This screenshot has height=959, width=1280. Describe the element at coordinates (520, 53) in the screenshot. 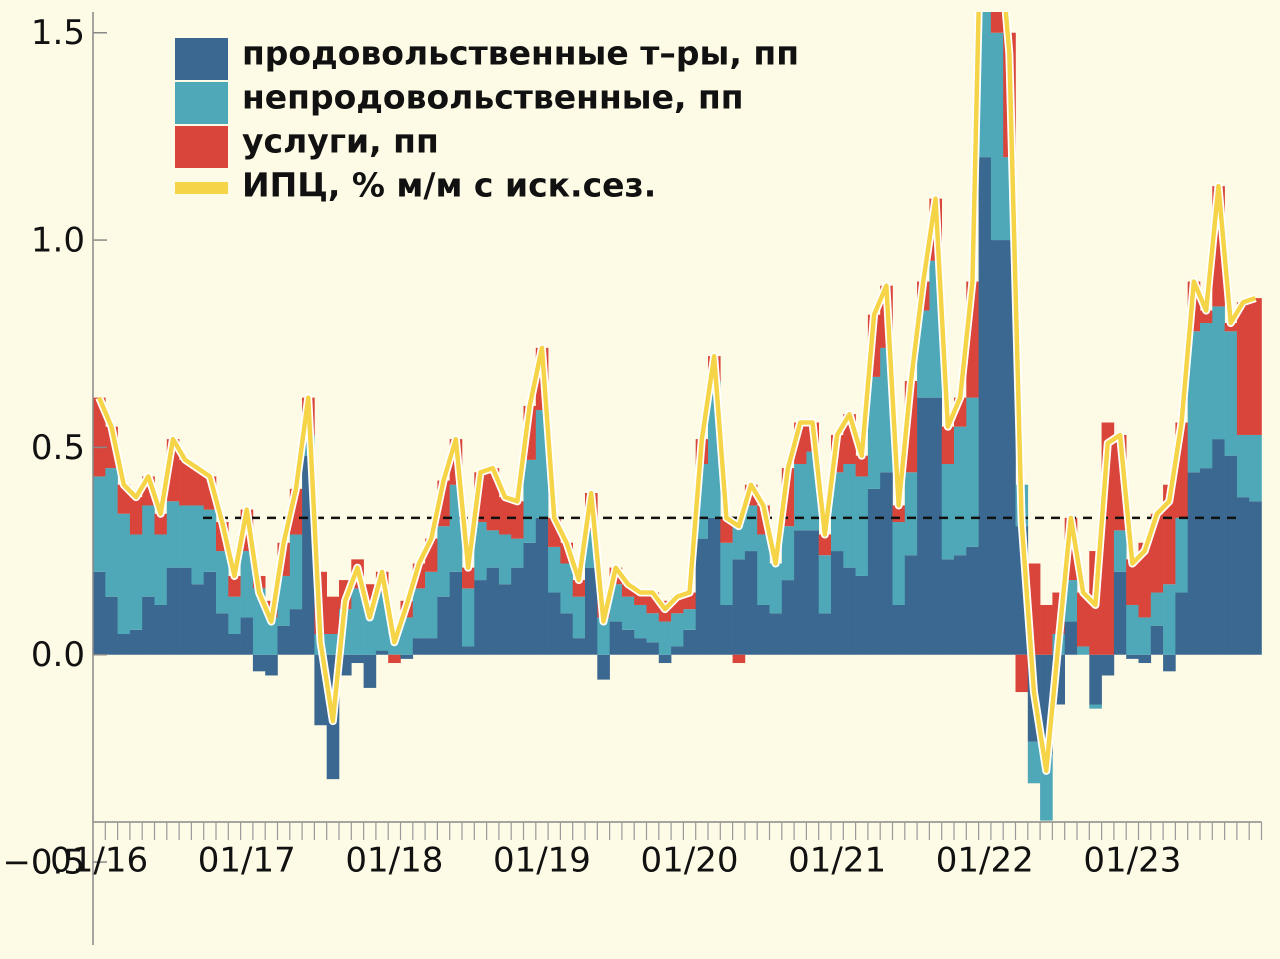

I see `legend-label: продовольственные т–ры, пп` at that location.